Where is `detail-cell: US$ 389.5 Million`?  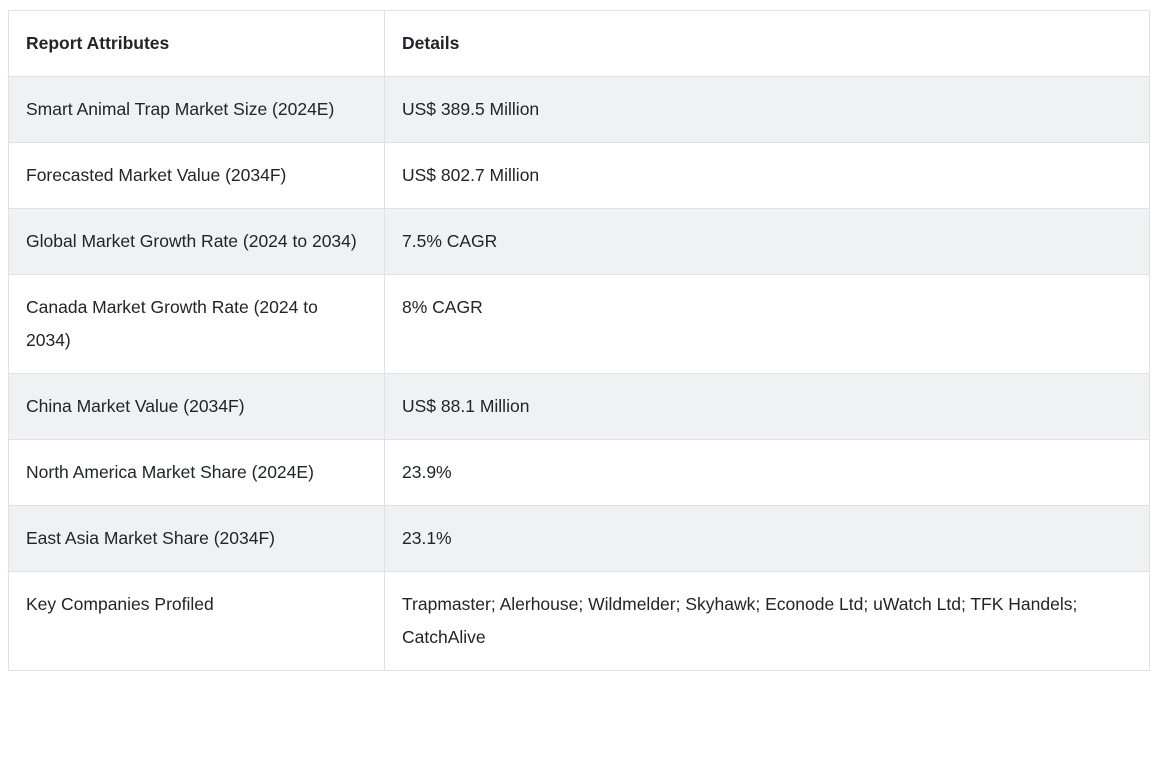
detail-cell: US$ 389.5 Million is located at coordinates (767, 109).